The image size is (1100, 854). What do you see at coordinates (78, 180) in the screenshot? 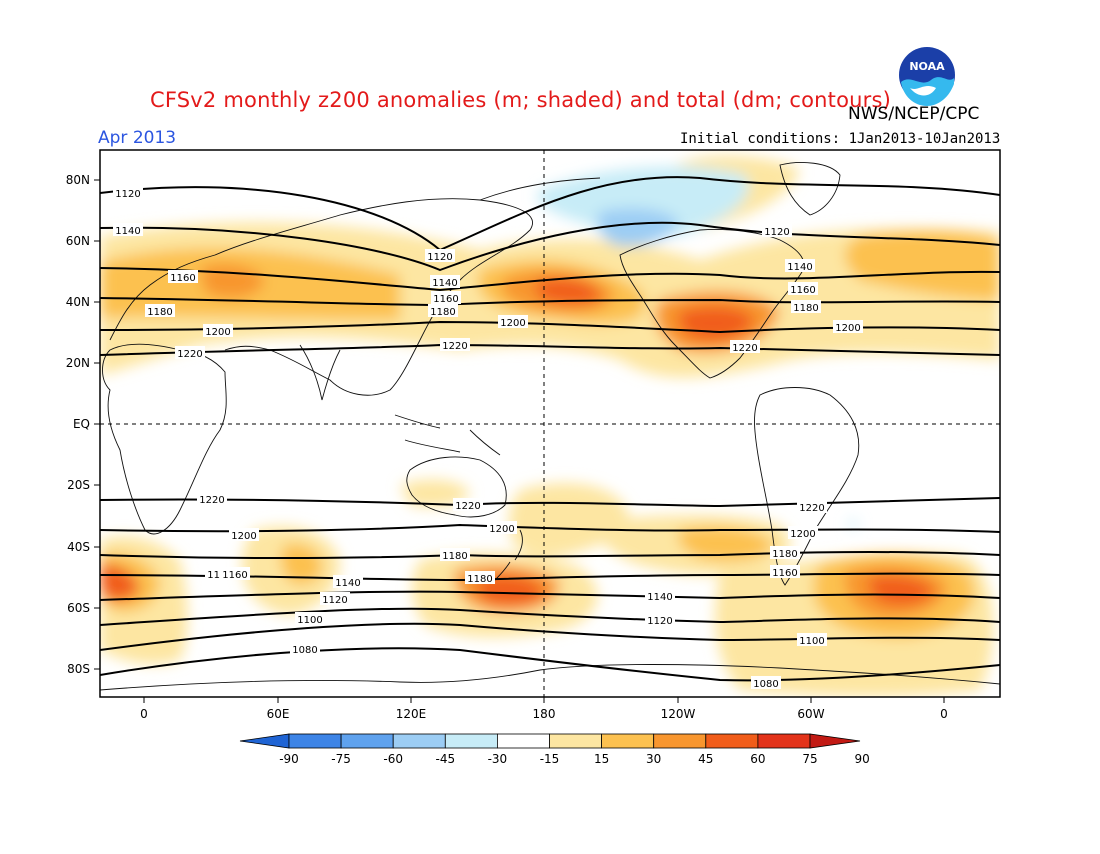
I see `lat-label: 80N` at bounding box center [78, 180].